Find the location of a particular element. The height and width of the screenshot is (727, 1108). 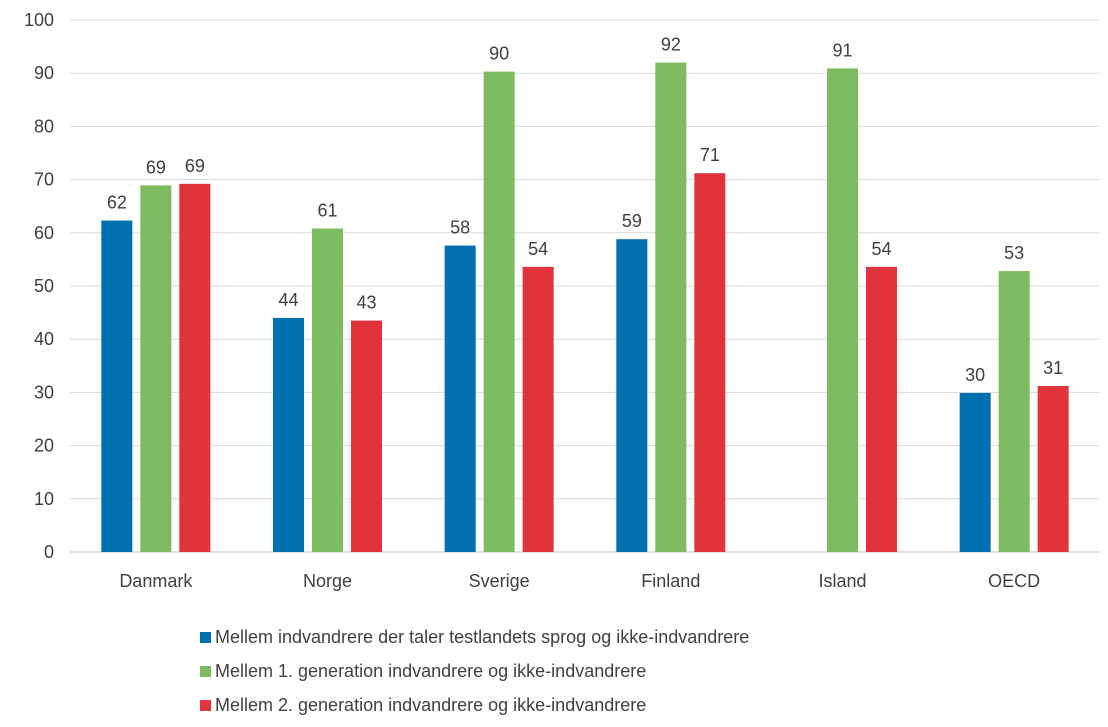

y-tick-label: 70 is located at coordinates (44, 180).